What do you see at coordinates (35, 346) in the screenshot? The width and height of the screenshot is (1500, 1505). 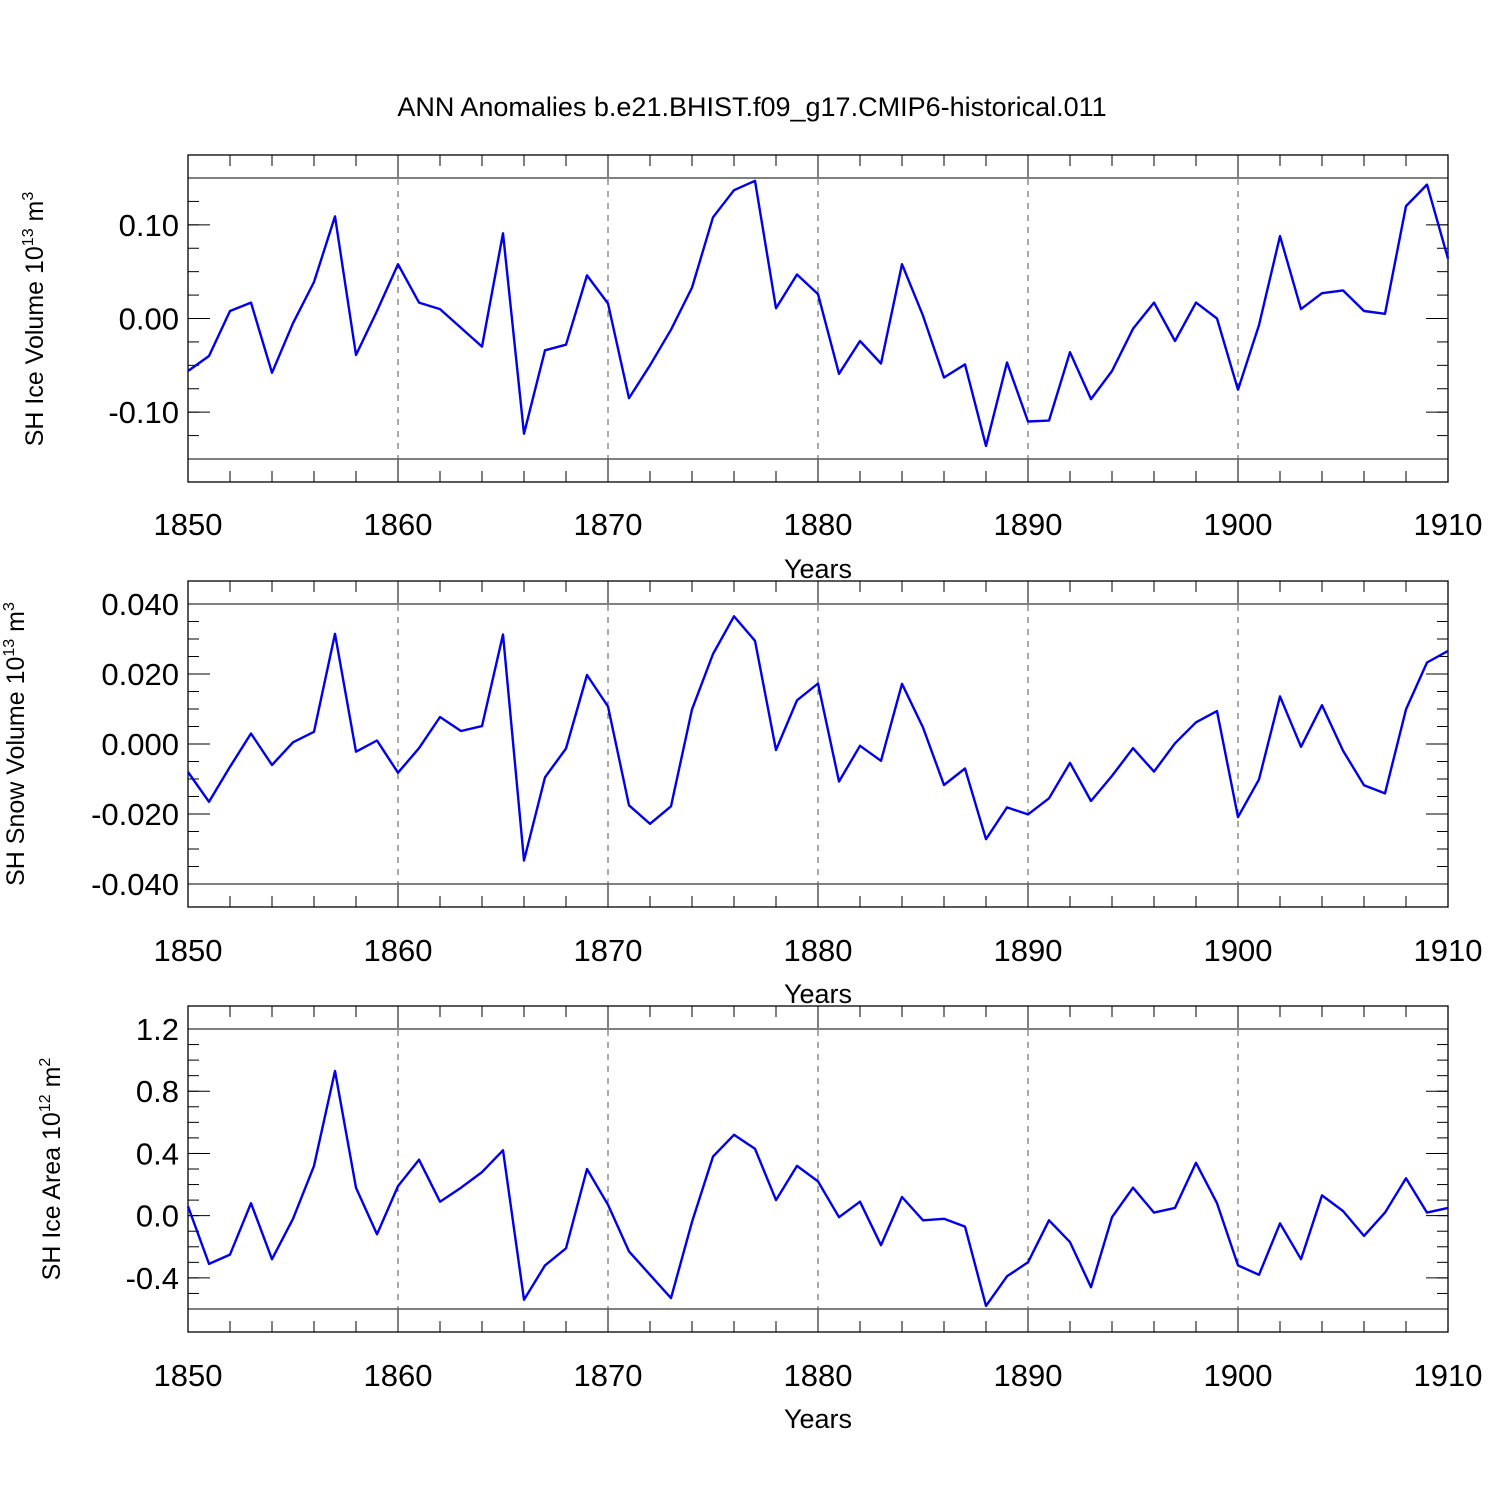 I see `ice-volume-y-label-text: SH Ice Volume 10` at bounding box center [35, 346].